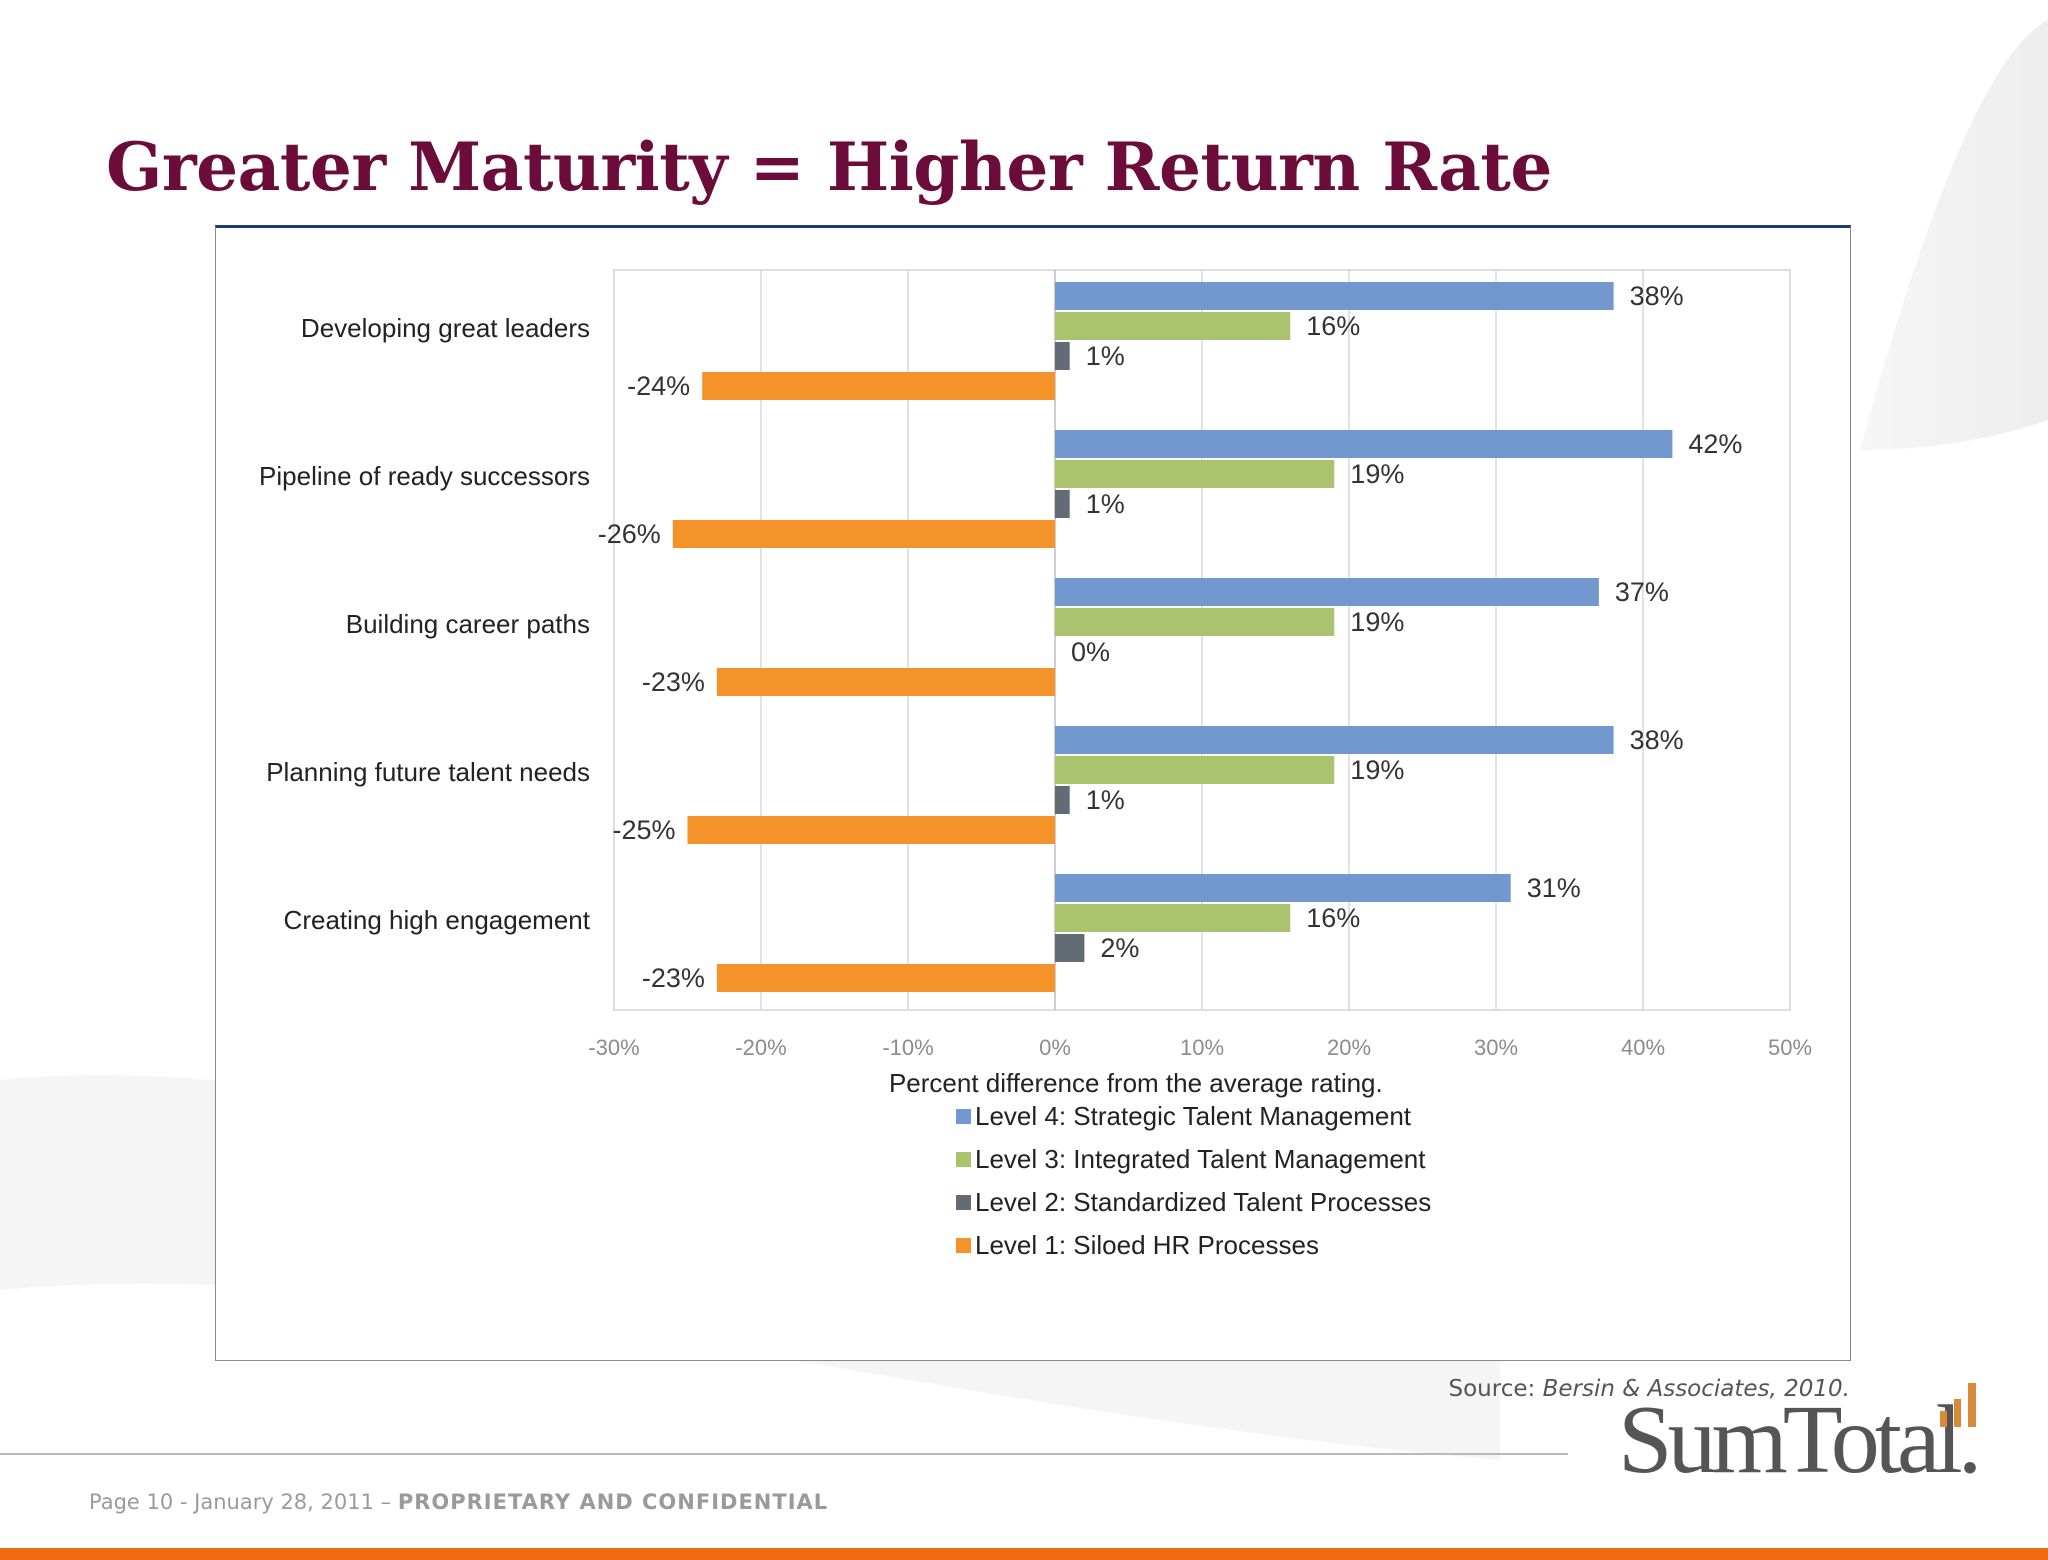 The height and width of the screenshot is (1560, 2048). What do you see at coordinates (1696, 1389) in the screenshot?
I see `source-text: Bersin & Associates, 2010.` at bounding box center [1696, 1389].